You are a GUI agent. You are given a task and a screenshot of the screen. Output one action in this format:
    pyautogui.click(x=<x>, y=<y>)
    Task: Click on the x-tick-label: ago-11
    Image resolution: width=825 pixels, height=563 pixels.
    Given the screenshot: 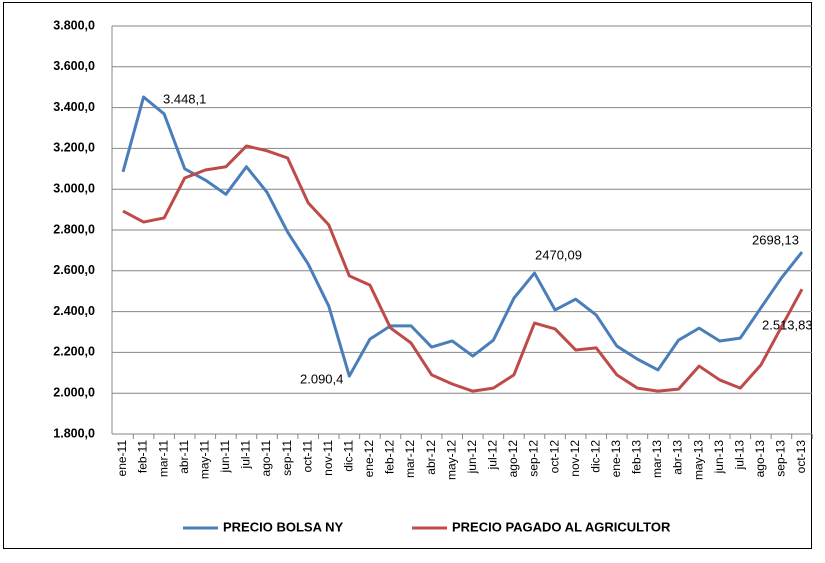 What is the action you would take?
    pyautogui.click(x=266, y=458)
    